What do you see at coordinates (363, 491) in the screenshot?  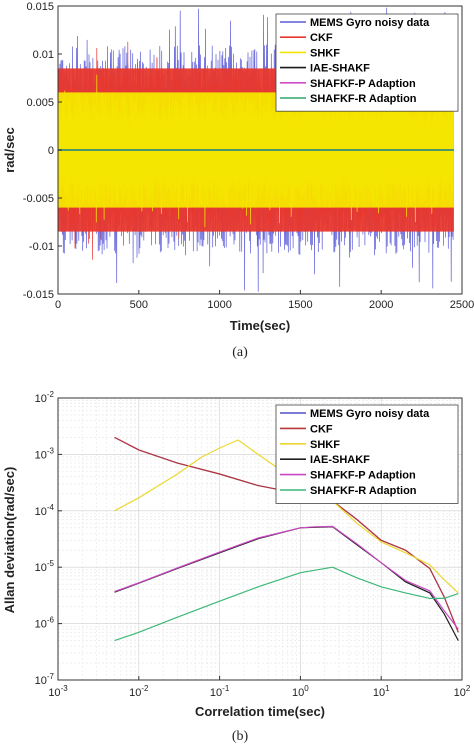 I see `b-legend-label: SHAFKF-R Adaption` at bounding box center [363, 491].